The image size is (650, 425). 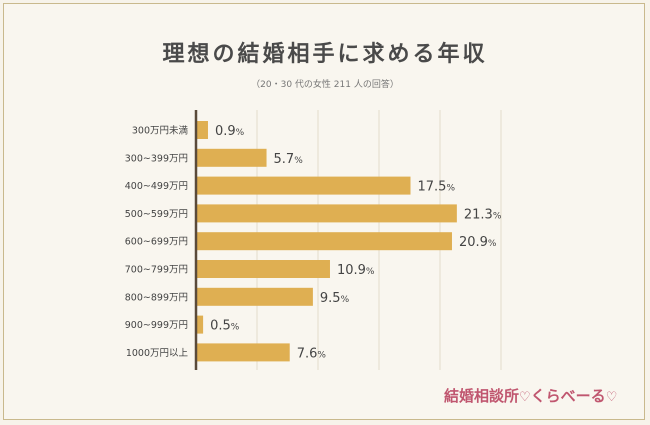 I want to click on data-label: 17.5%, so click(x=437, y=187).